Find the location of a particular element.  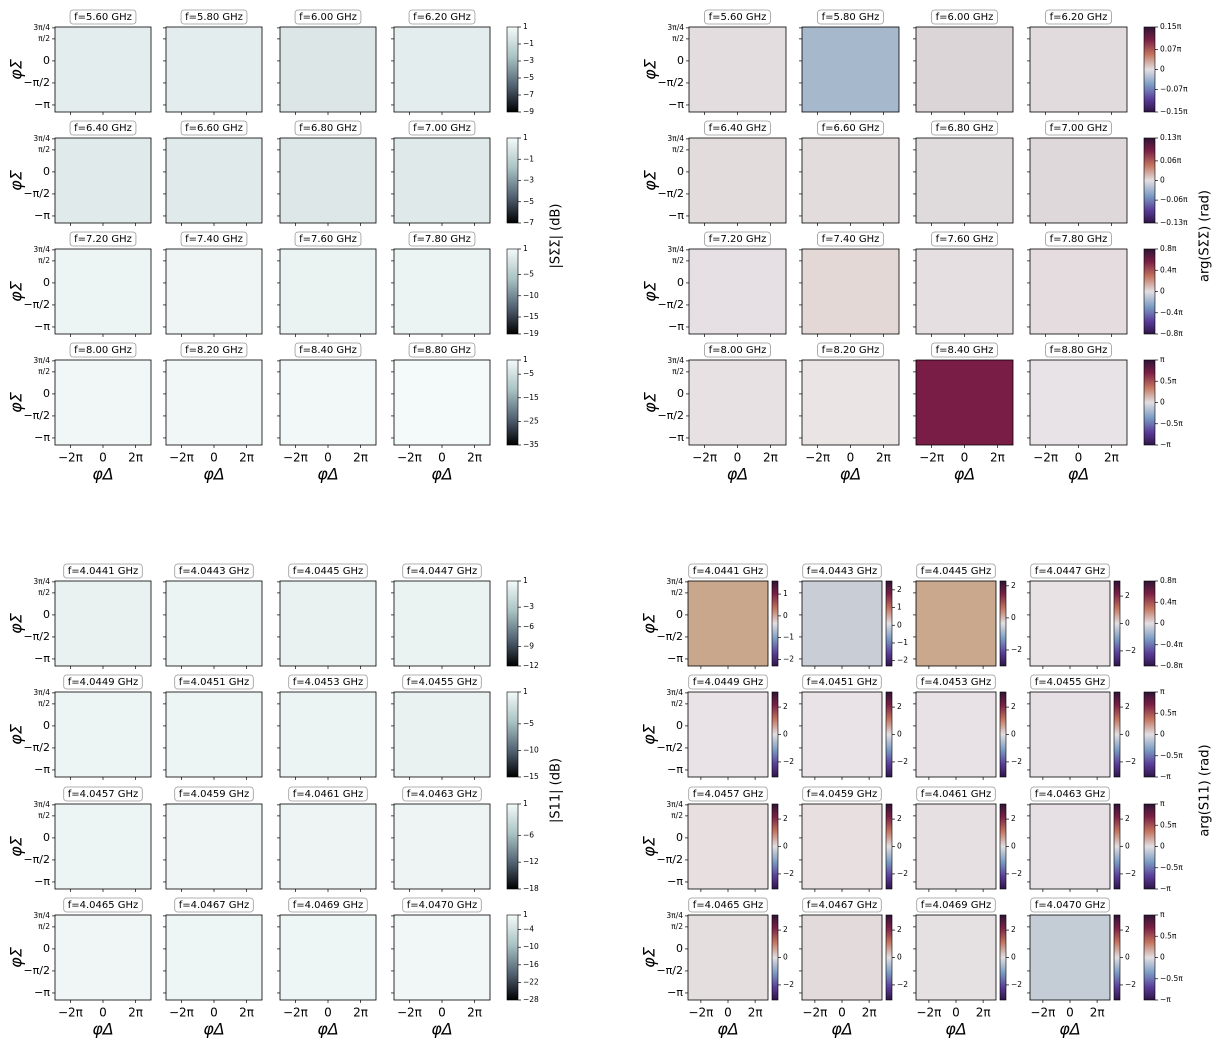

panel-title: f=8.00 GHz is located at coordinates (103, 350).